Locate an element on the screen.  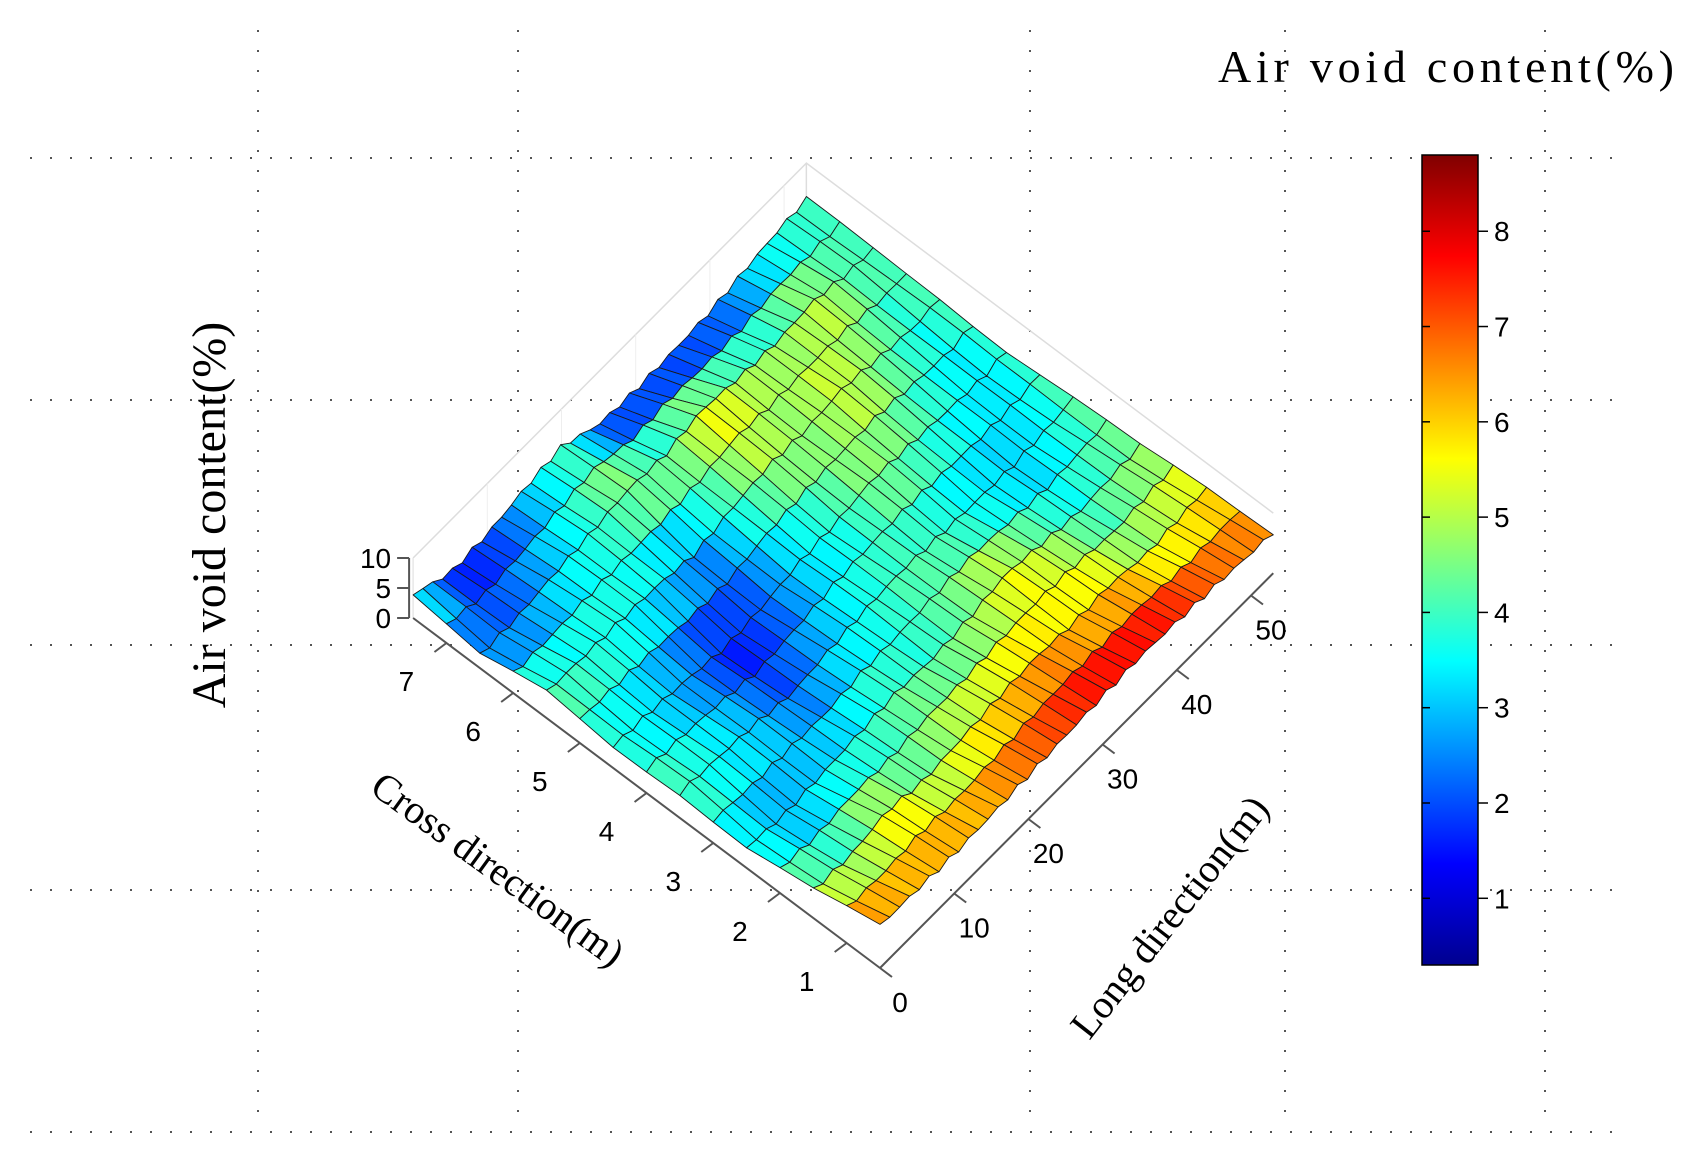
colorbar-title: Air void content(%) is located at coordinates (1446, 66).